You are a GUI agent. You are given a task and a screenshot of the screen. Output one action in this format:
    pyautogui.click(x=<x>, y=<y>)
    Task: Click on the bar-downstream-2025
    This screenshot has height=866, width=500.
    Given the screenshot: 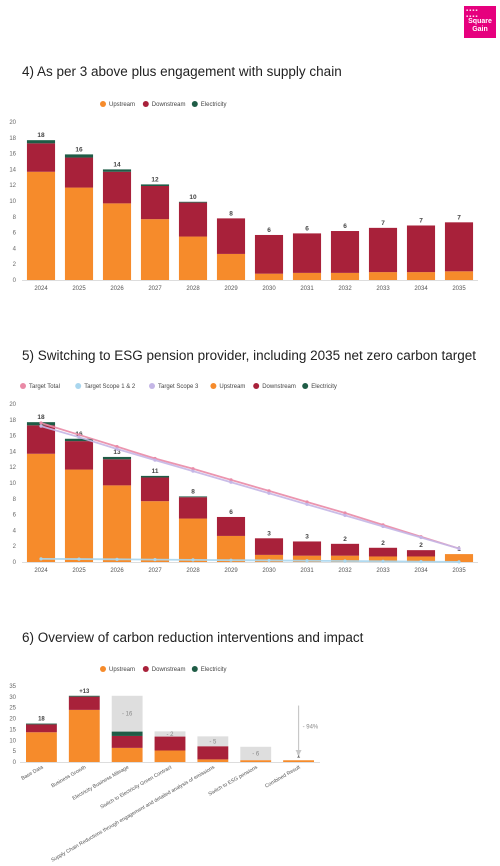 What is the action you would take?
    pyautogui.click(x=79, y=455)
    